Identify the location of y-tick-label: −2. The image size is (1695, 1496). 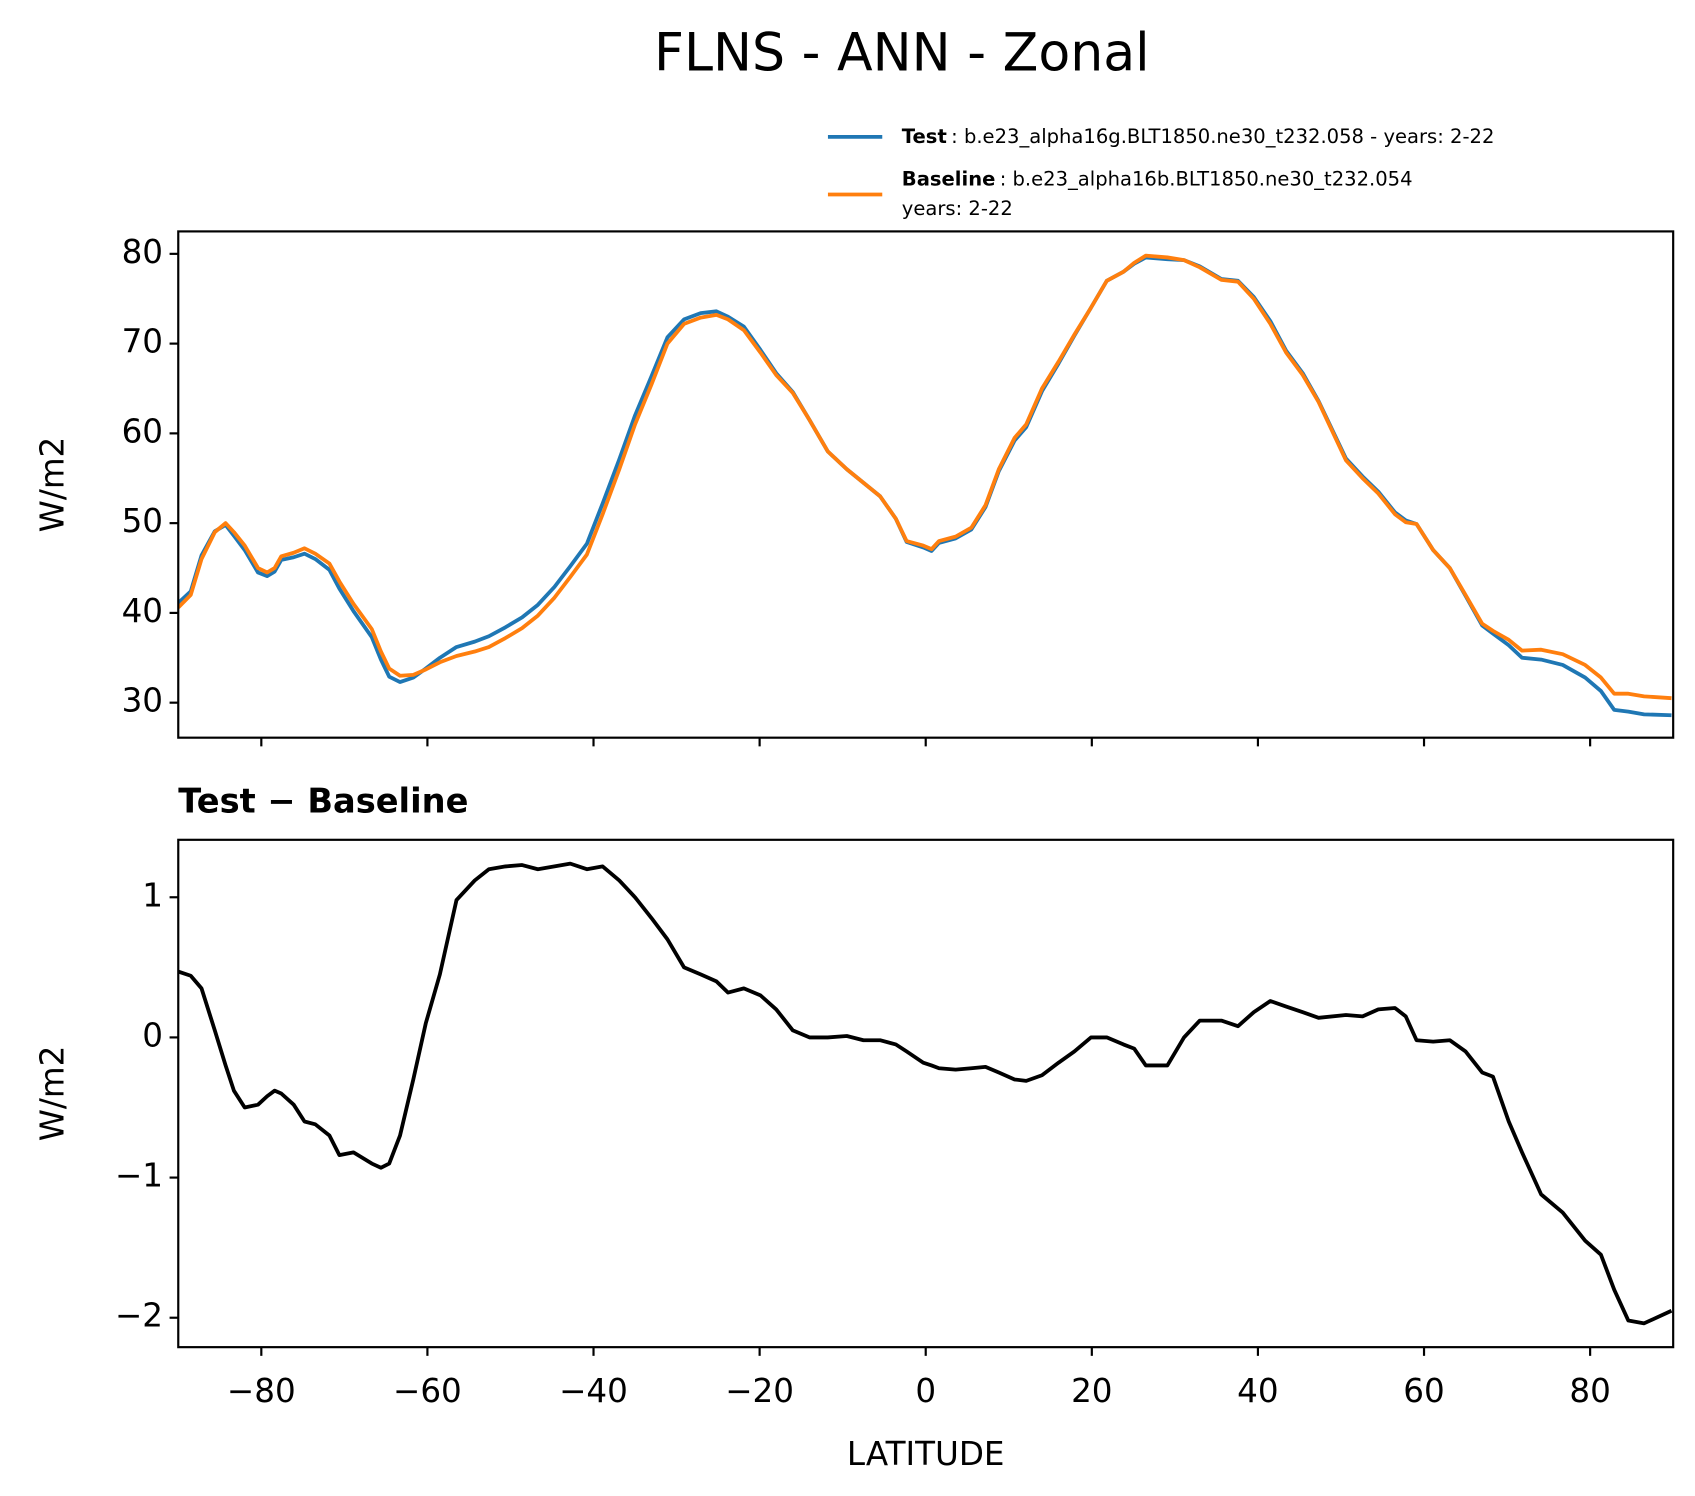
(139, 1316).